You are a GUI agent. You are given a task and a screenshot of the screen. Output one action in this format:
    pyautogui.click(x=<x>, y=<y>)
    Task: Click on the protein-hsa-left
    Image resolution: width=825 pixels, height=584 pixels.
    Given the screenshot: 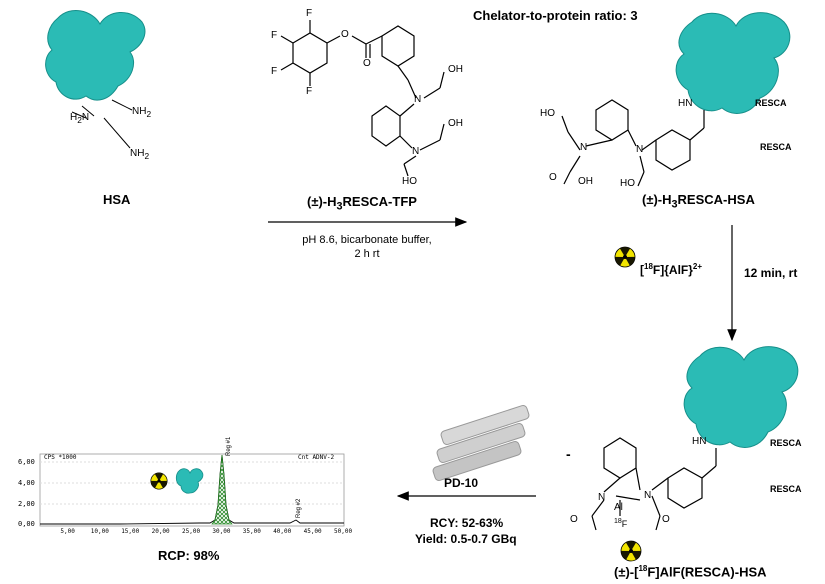 What is the action you would take?
    pyautogui.click(x=95, y=55)
    